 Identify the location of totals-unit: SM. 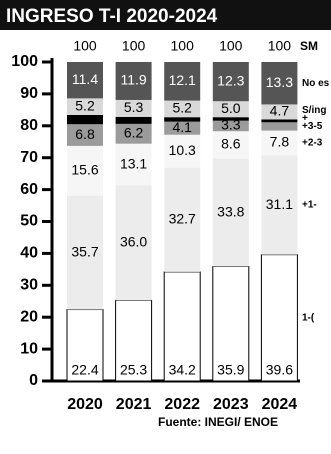
(309, 46).